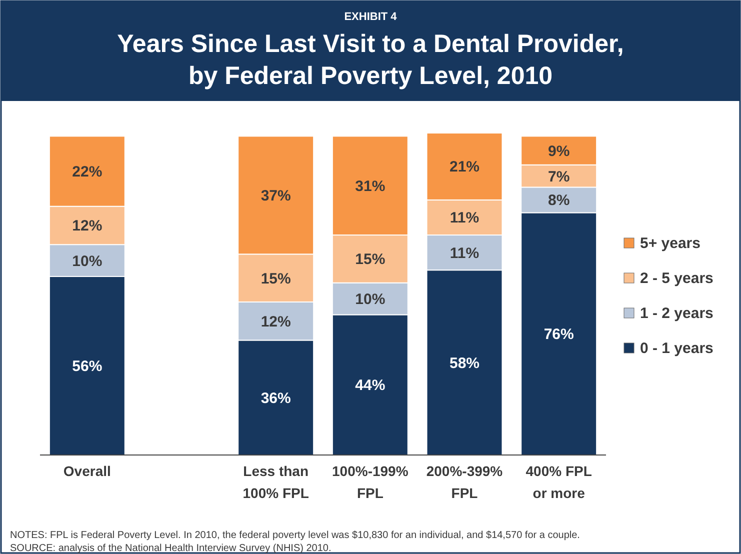 This screenshot has width=741, height=554. I want to click on data-label: 8%, so click(559, 201).